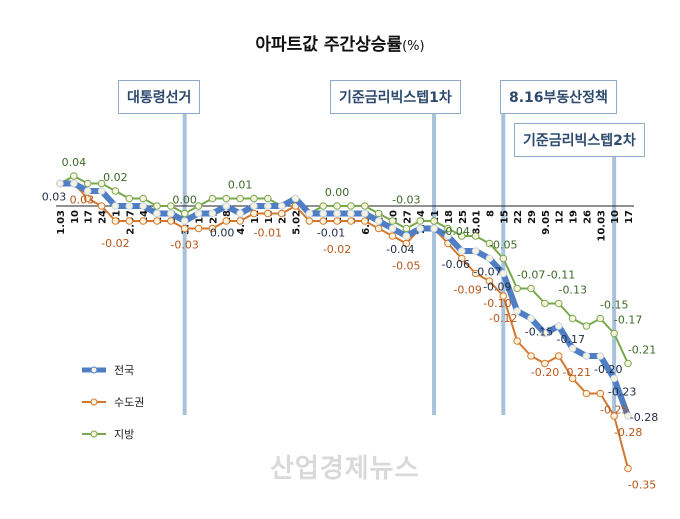  I want to click on data-label: -0.15, so click(539, 332).